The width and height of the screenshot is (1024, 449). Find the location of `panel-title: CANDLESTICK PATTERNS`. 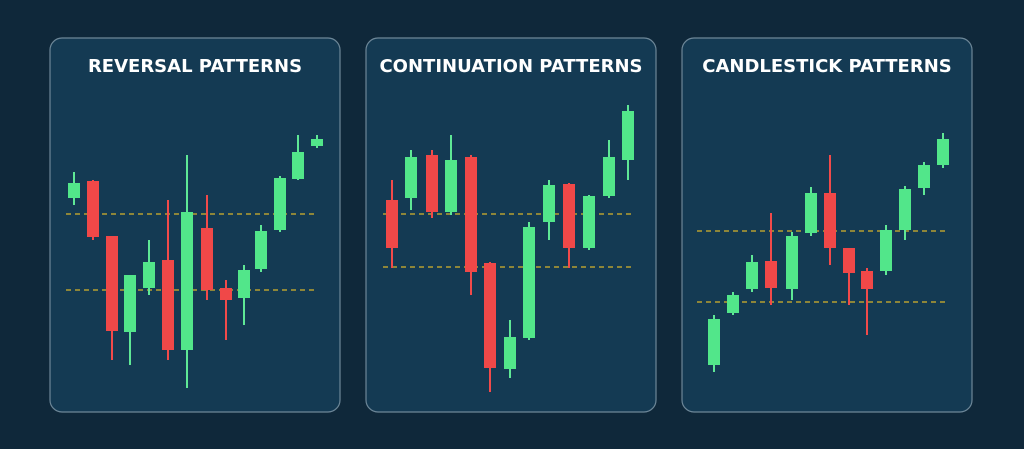

panel-title: CANDLESTICK PATTERNS is located at coordinates (827, 66).